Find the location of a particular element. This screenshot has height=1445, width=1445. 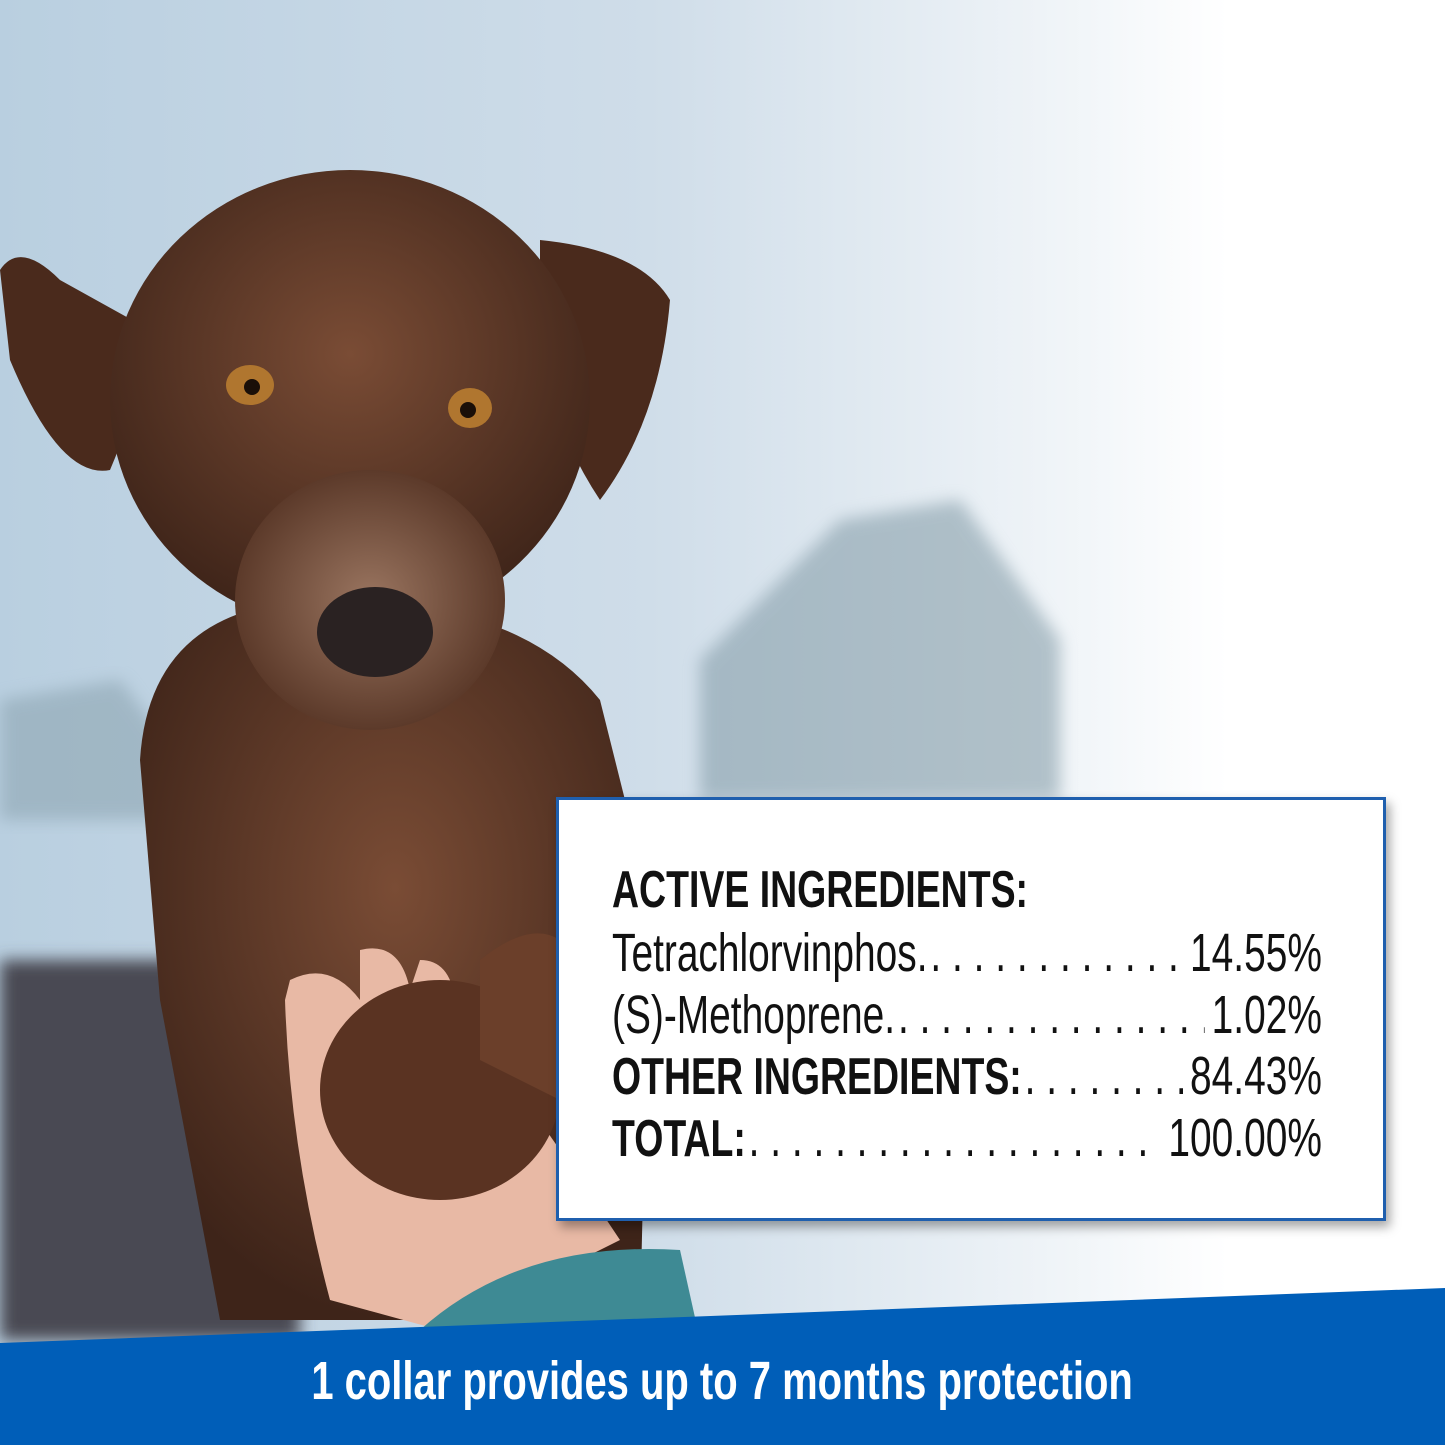

ingredient-row: OTHER INGREDIENTS: 84.43% is located at coordinates (967, 1076).